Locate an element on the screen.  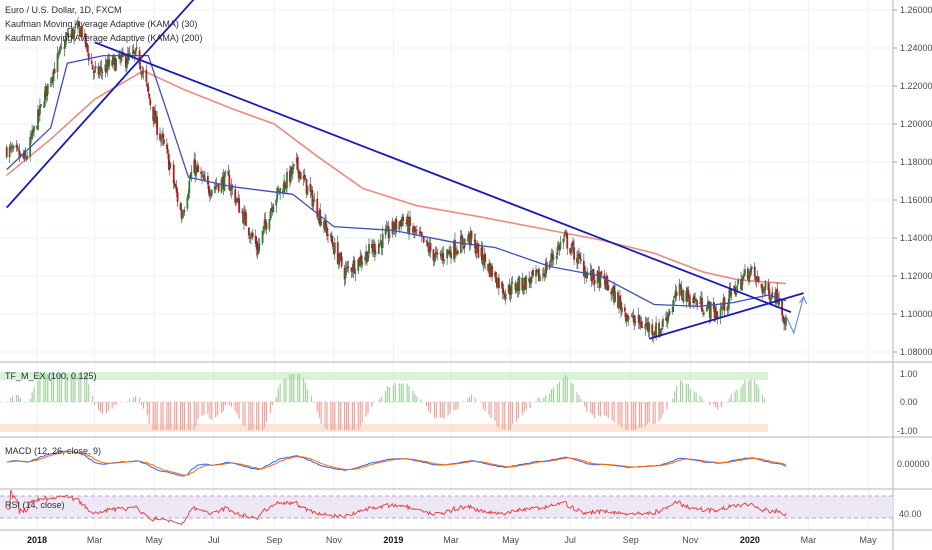
tfm-histogram is located at coordinates (388, 402).